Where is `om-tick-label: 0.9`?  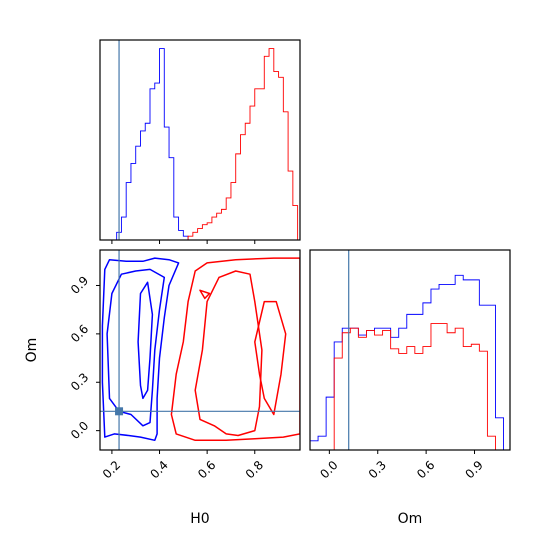 om-tick-label: 0.9 is located at coordinates (79, 284).